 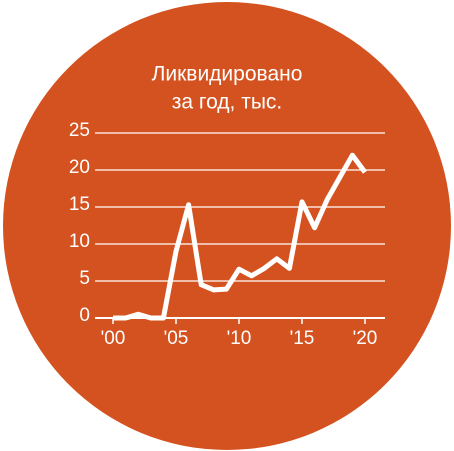 I want to click on y-tick-label: 0, so click(x=84, y=315).